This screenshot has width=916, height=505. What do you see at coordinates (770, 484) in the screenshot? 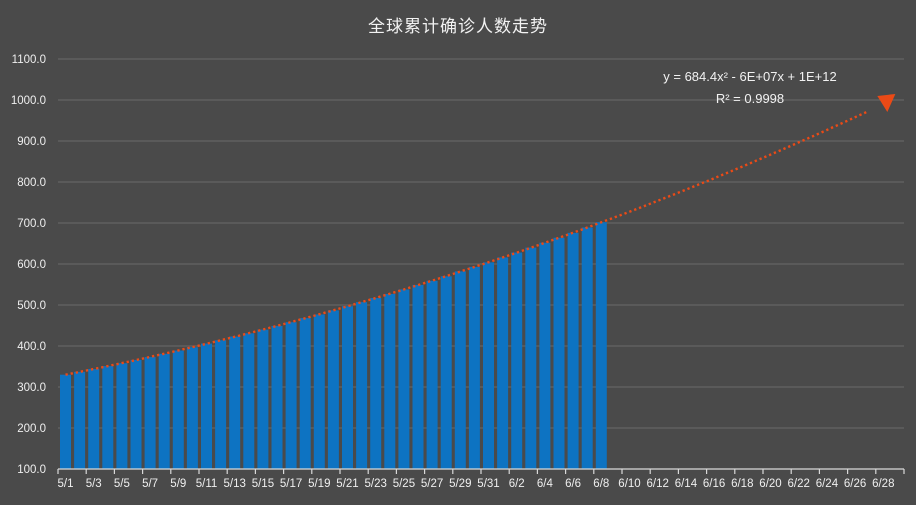
I see `x-axis-tick-label: 6/20` at bounding box center [770, 484].